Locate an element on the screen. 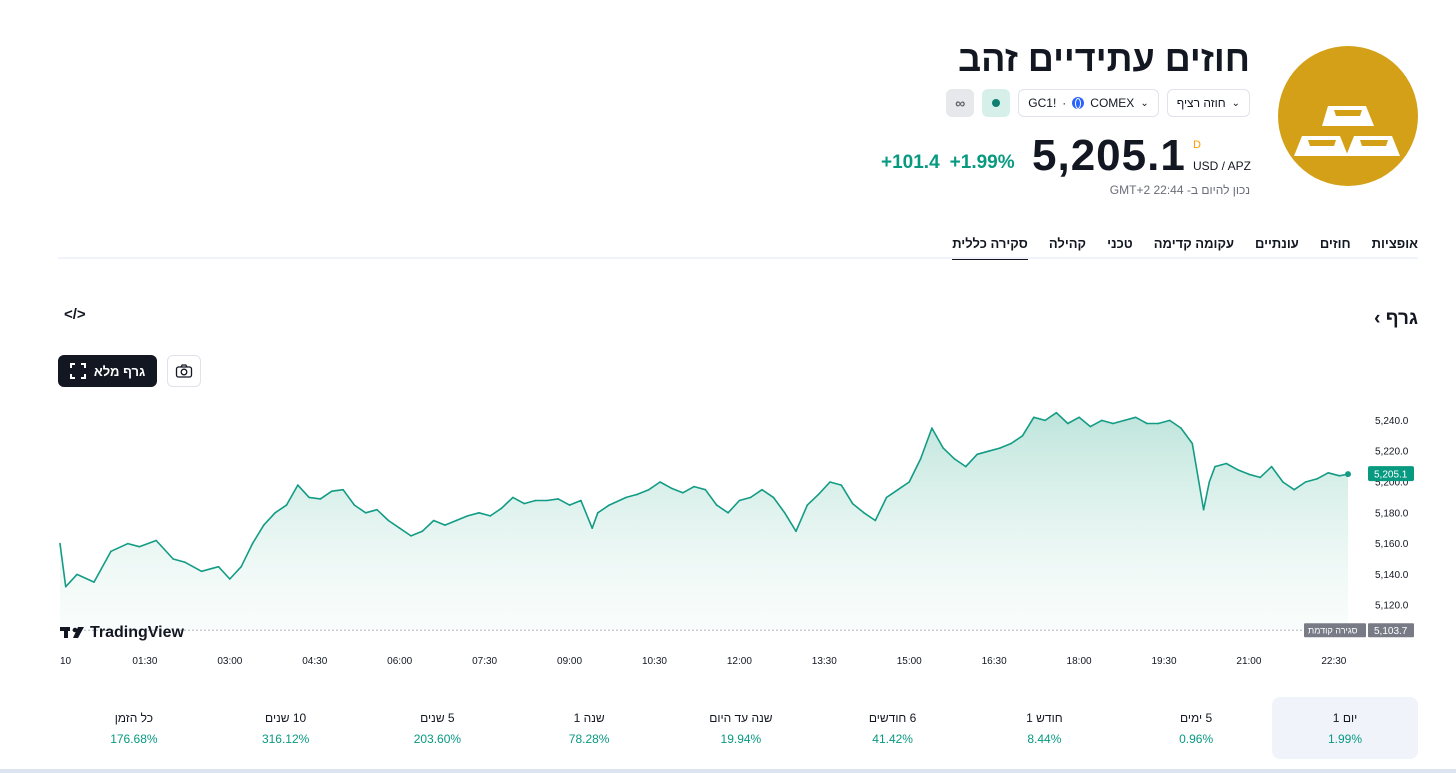 This screenshot has height=773, width=1456. market-status-button is located at coordinates (996, 103).